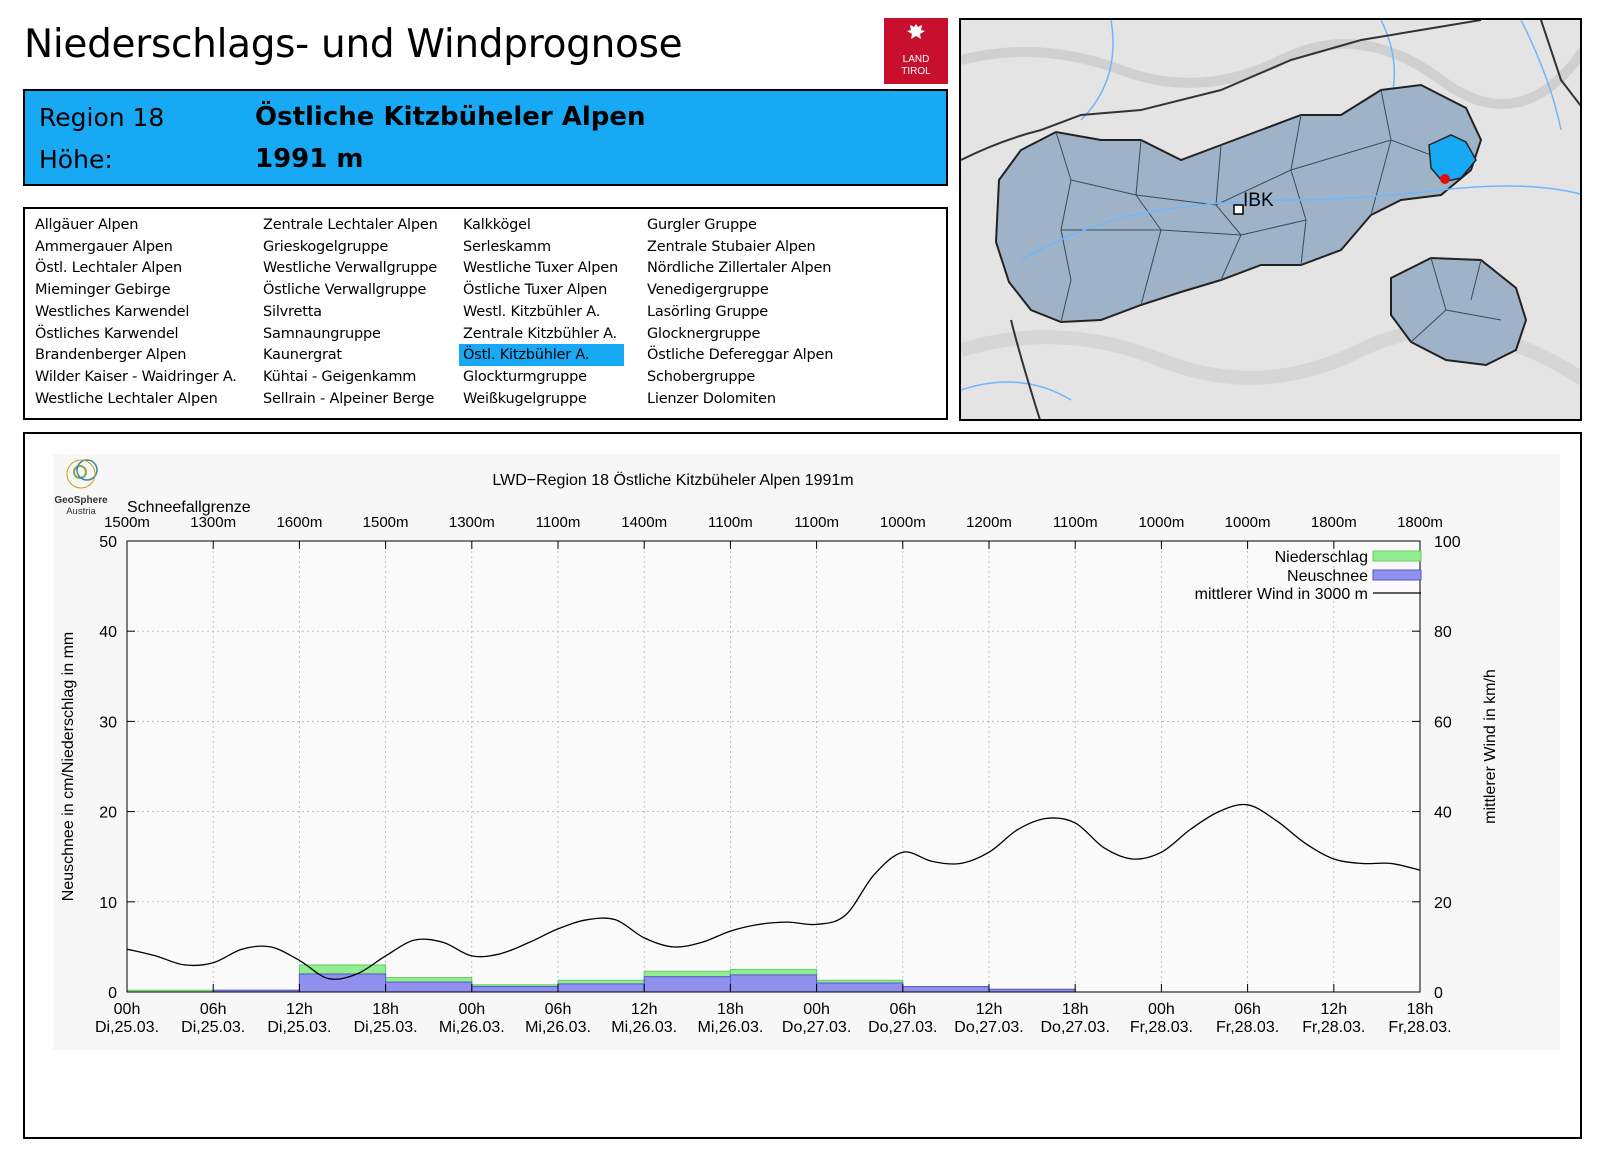  What do you see at coordinates (1445, 179) in the screenshot?
I see `region-marker-icon` at bounding box center [1445, 179].